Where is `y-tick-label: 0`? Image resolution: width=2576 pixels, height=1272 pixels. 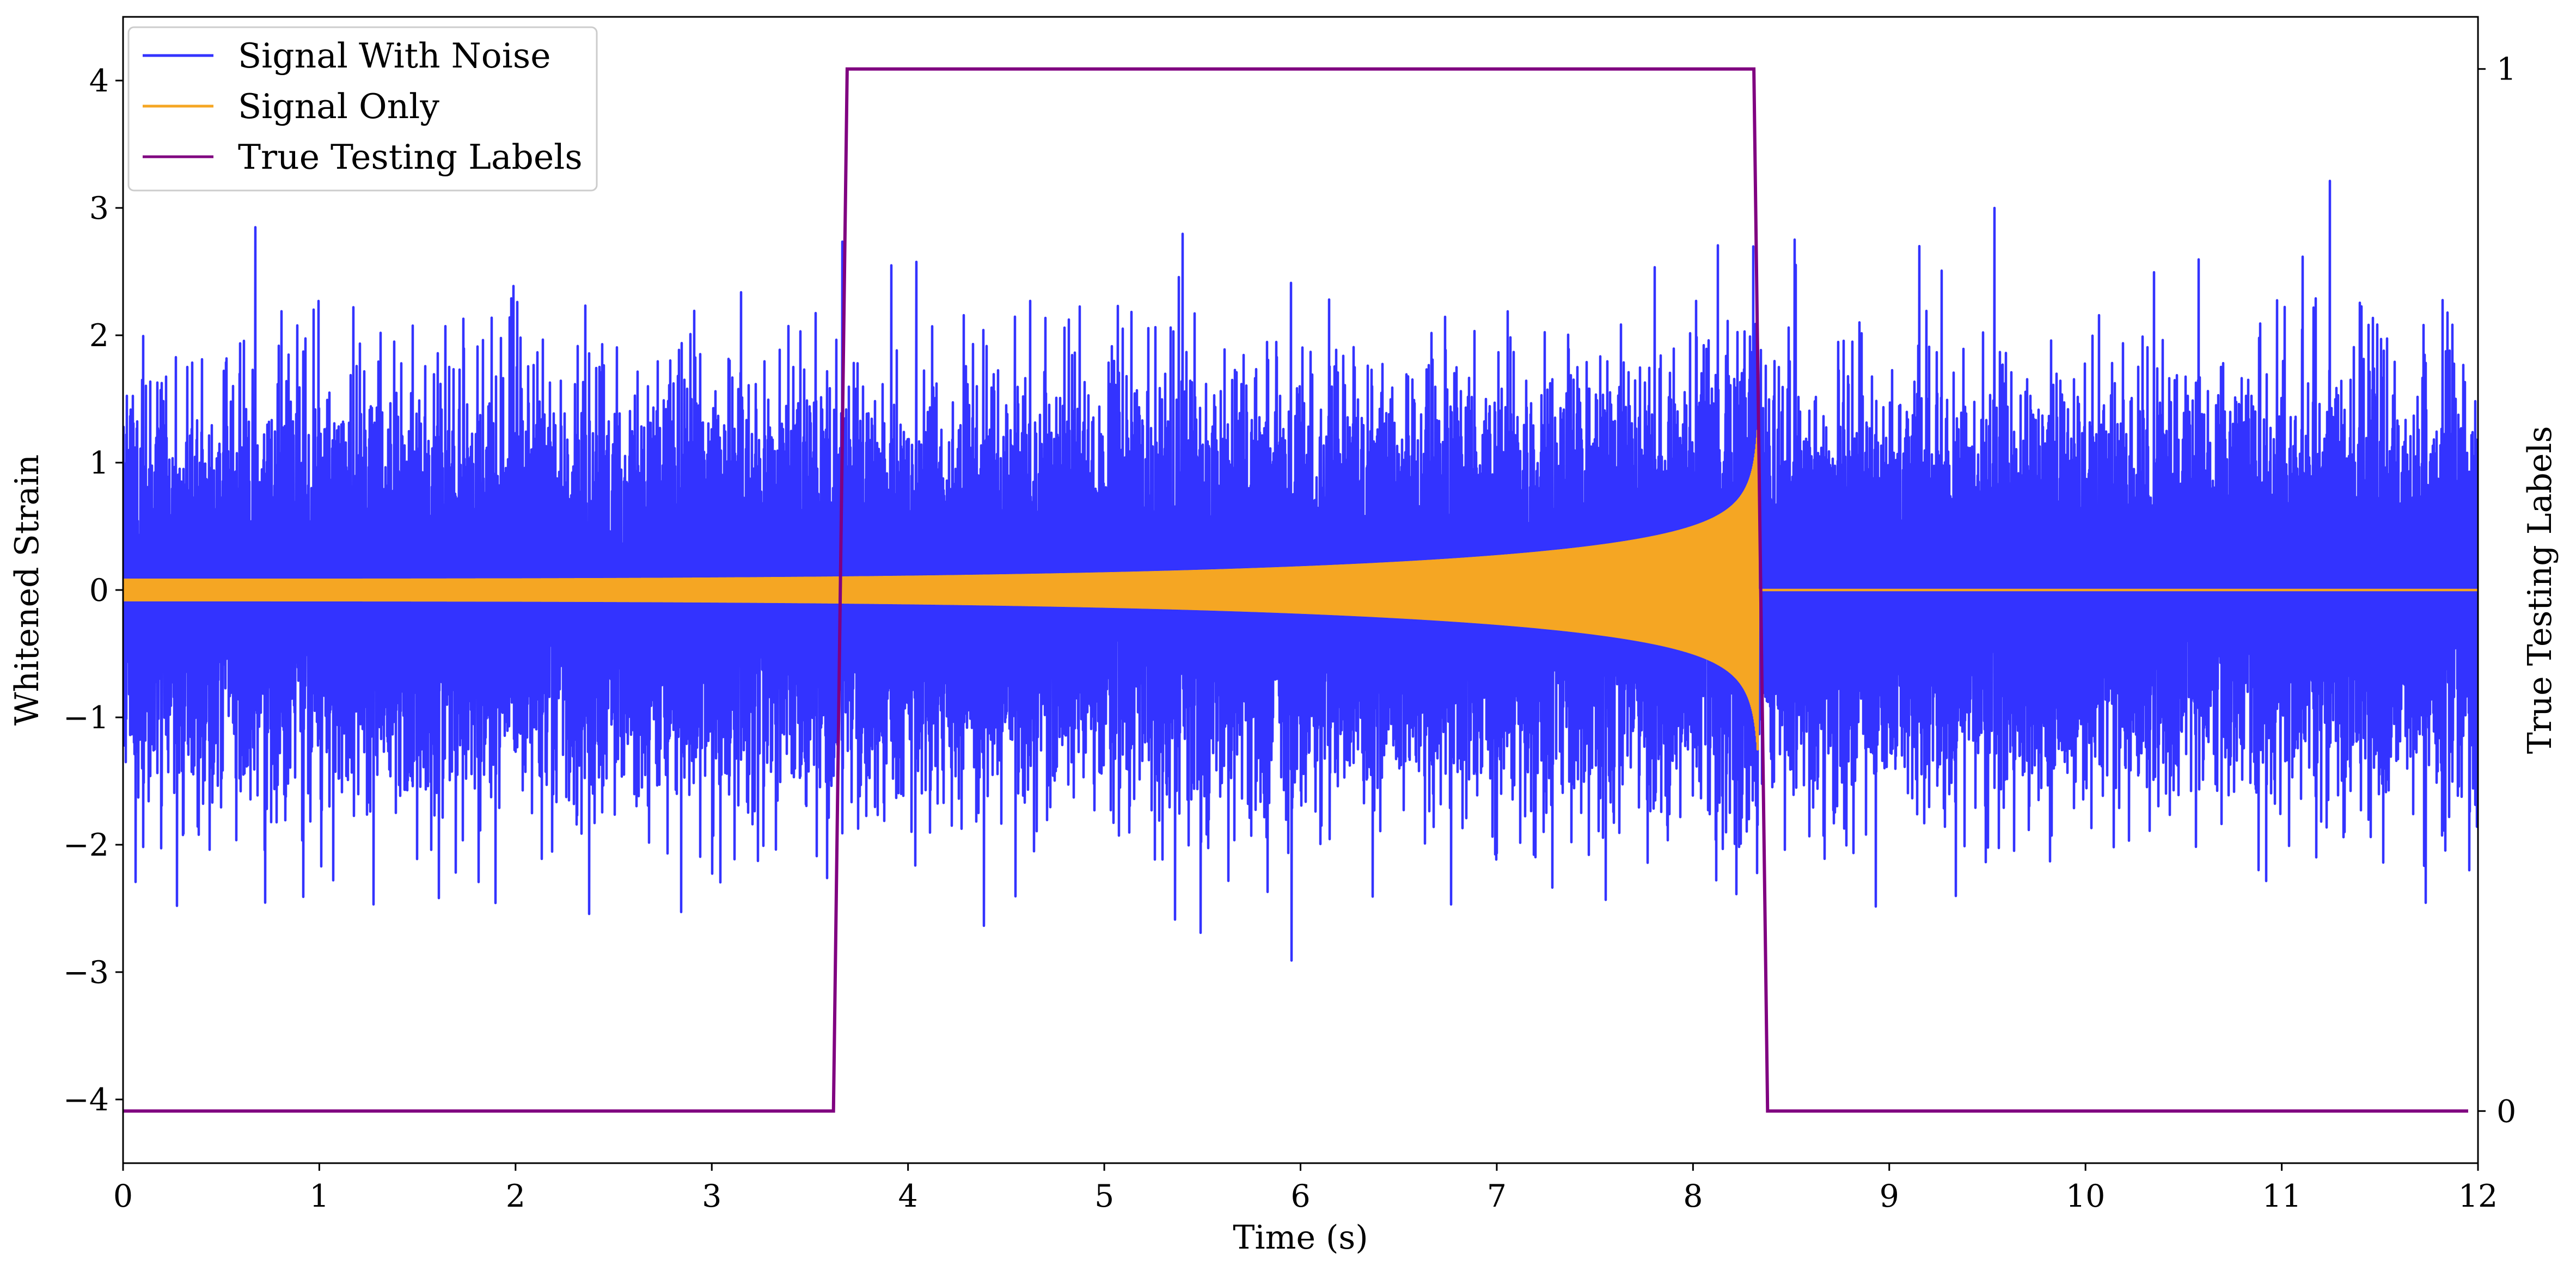
y-tick-label: 0 is located at coordinates (99, 591).